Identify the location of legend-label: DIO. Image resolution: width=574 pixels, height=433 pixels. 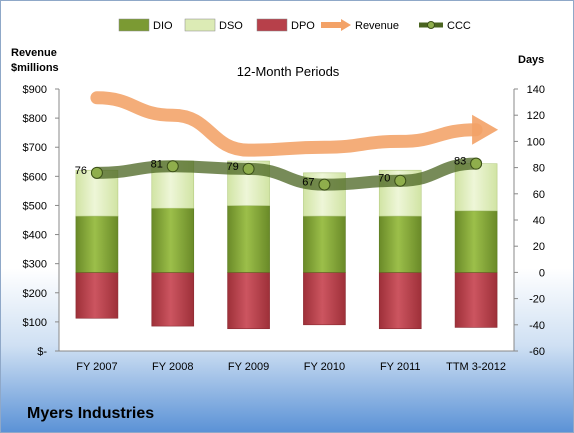
(163, 26).